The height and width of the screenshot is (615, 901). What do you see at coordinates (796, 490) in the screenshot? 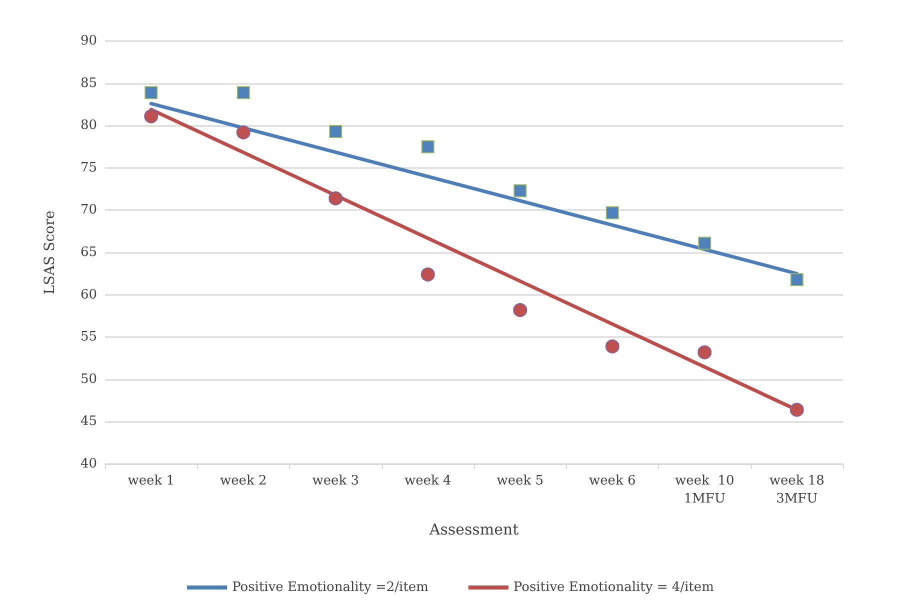
I see `x-tick-label: week 18 3MFU` at bounding box center [796, 490].